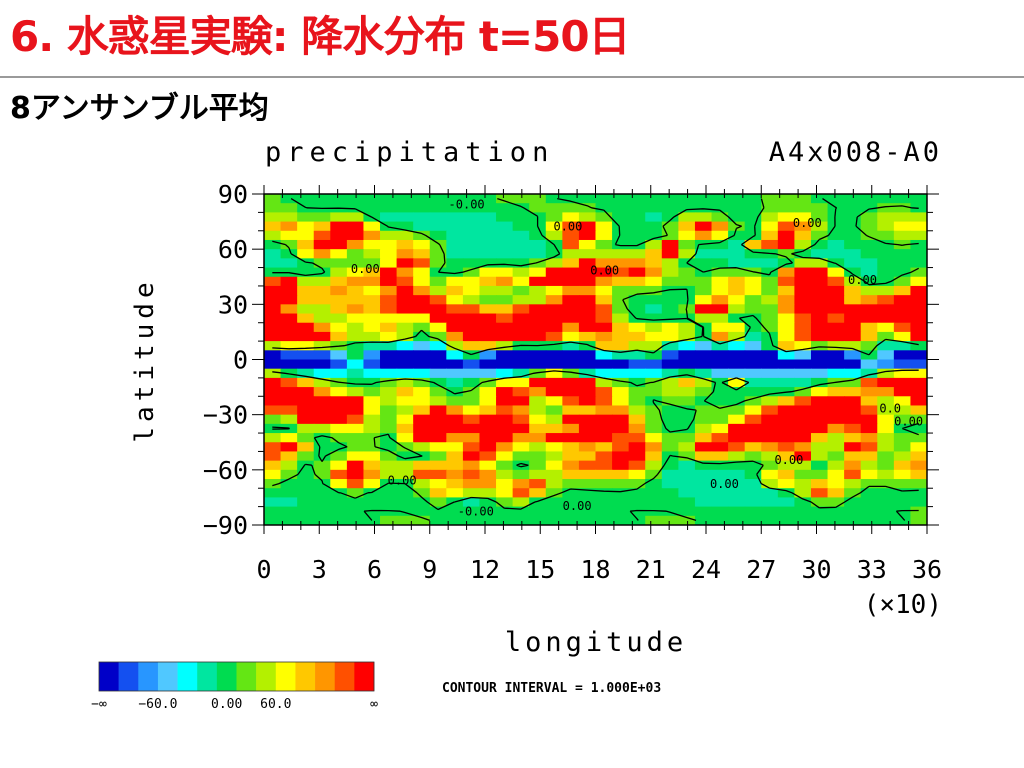  I want to click on colorbar-swatch, so click(344, 676).